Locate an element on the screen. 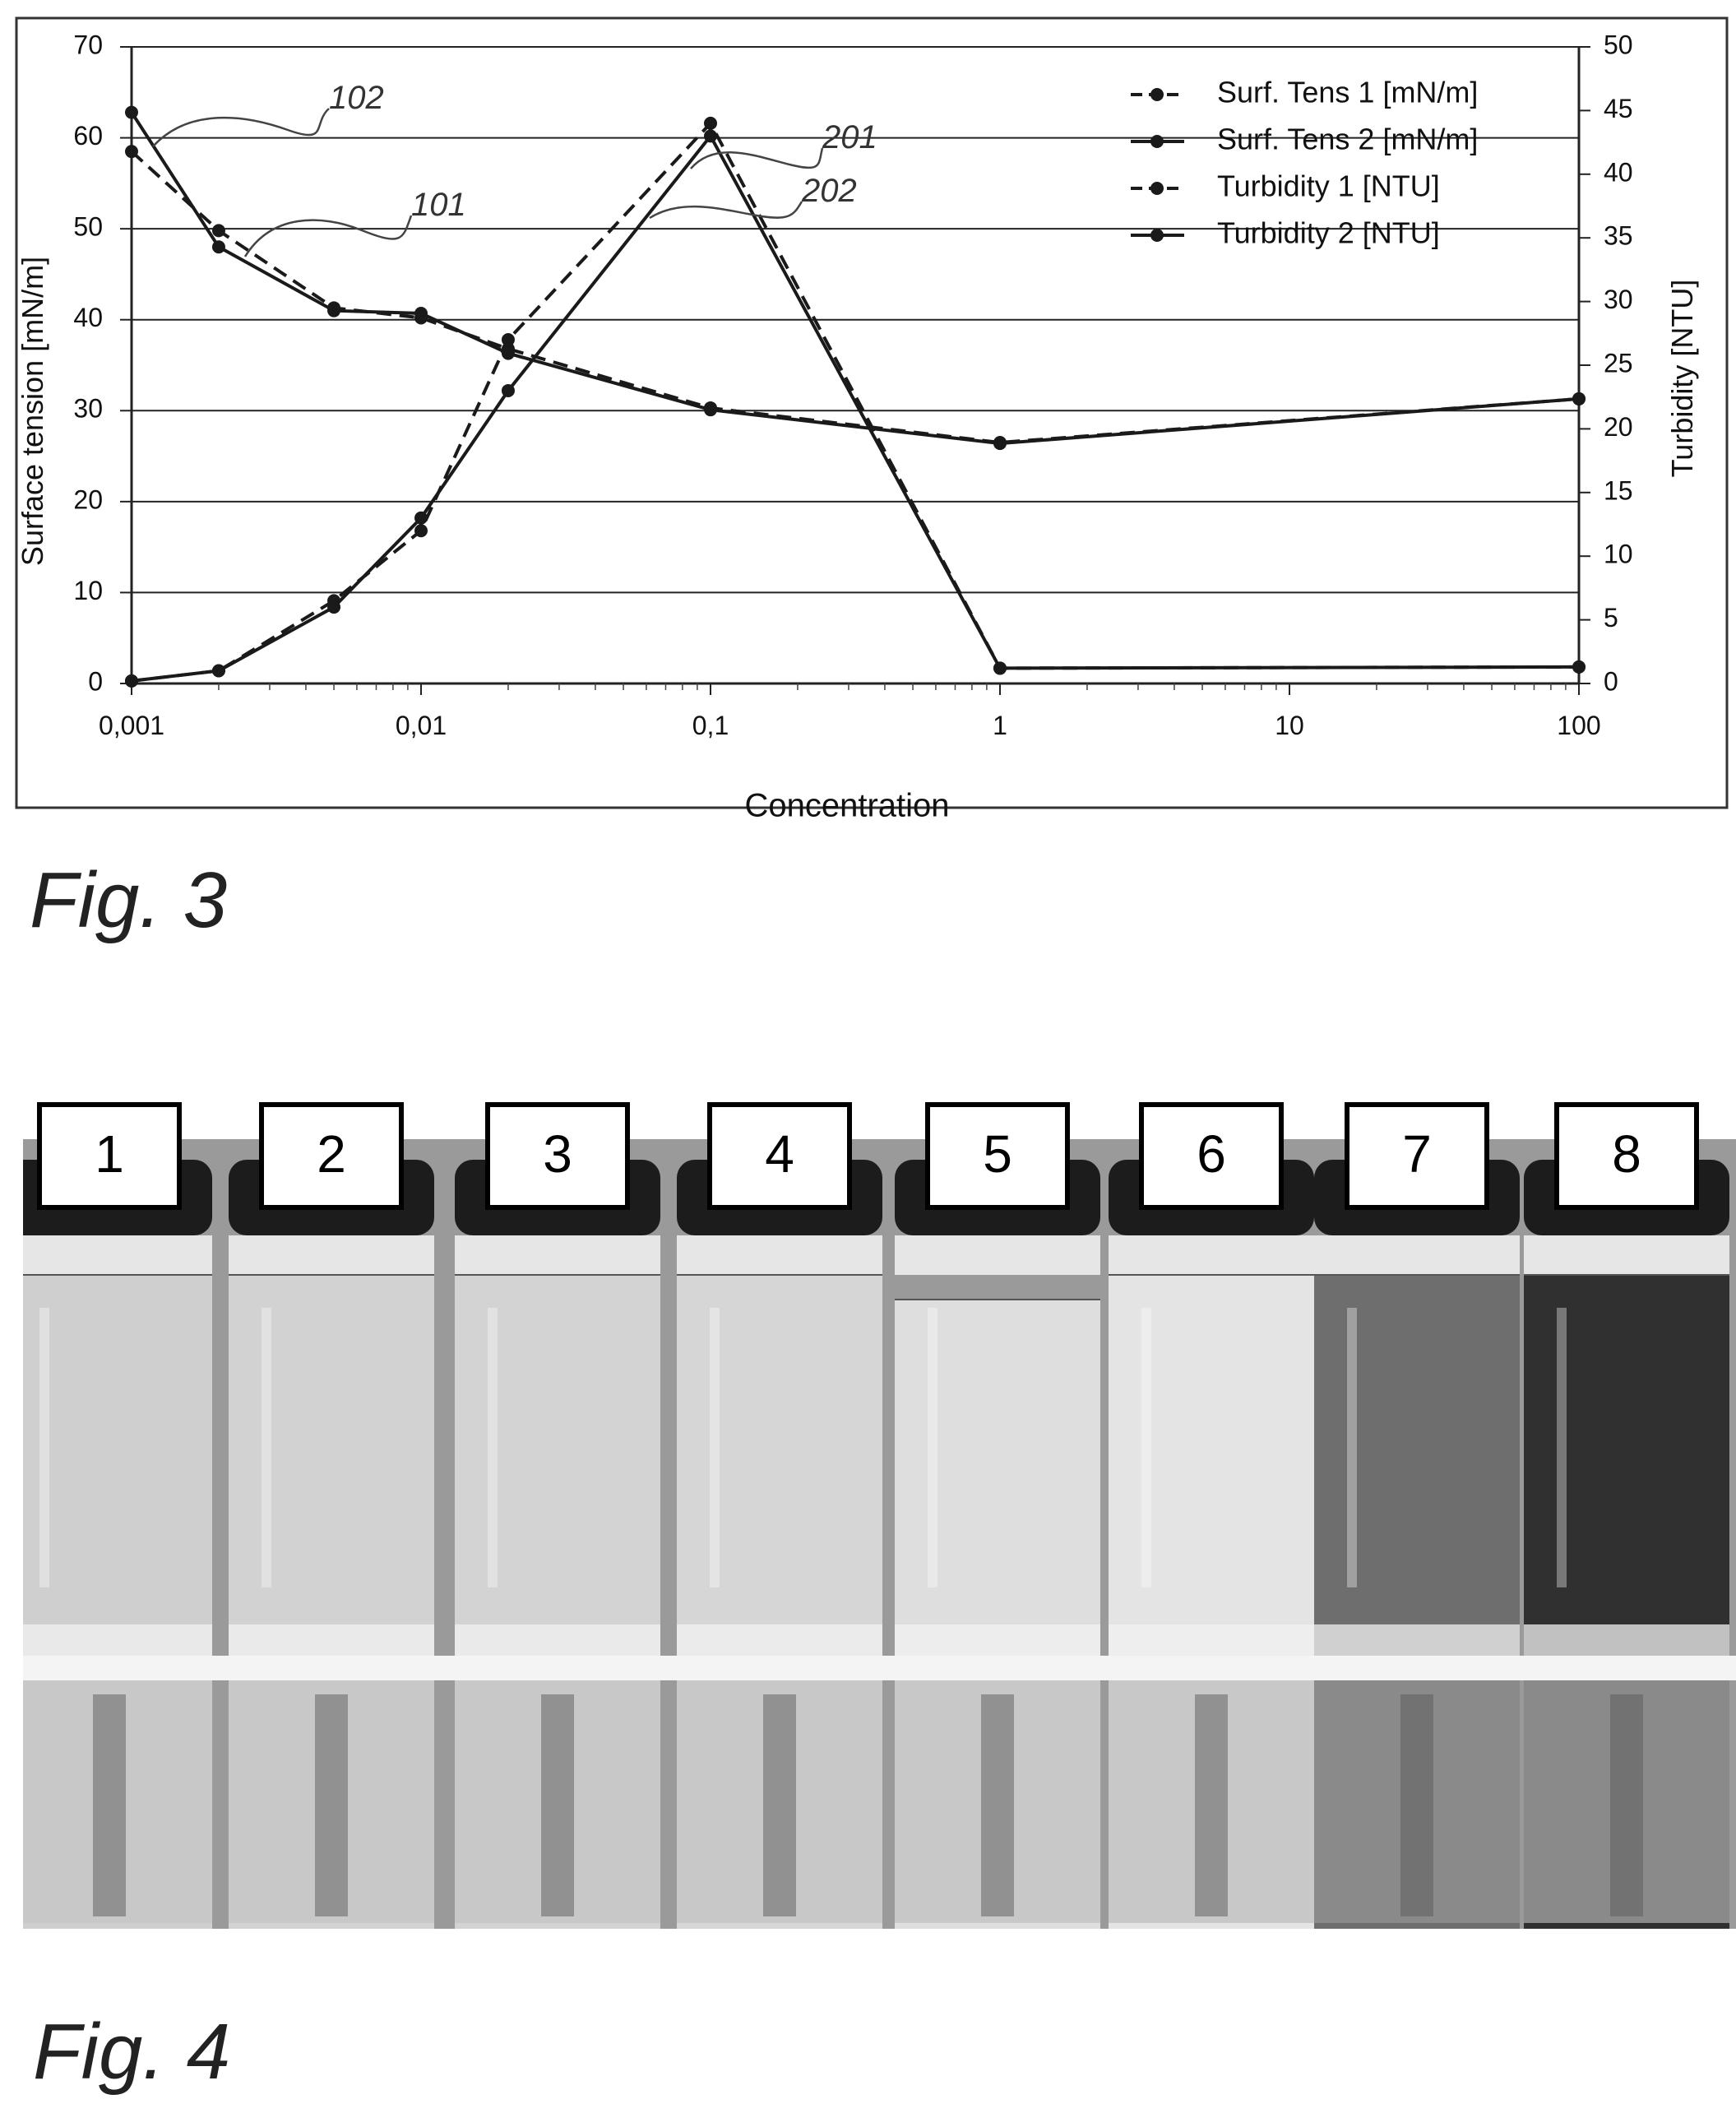 The image size is (1736, 2113). legend-entry-label: Surf. Tens 2 [mN/m] is located at coordinates (1347, 139).